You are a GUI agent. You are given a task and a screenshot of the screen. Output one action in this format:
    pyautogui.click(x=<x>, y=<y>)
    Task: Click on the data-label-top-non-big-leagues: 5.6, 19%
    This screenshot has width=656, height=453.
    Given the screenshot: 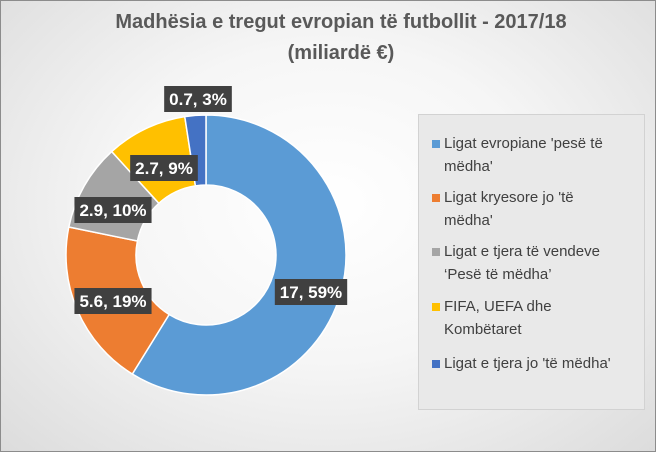 What is the action you would take?
    pyautogui.click(x=113, y=301)
    